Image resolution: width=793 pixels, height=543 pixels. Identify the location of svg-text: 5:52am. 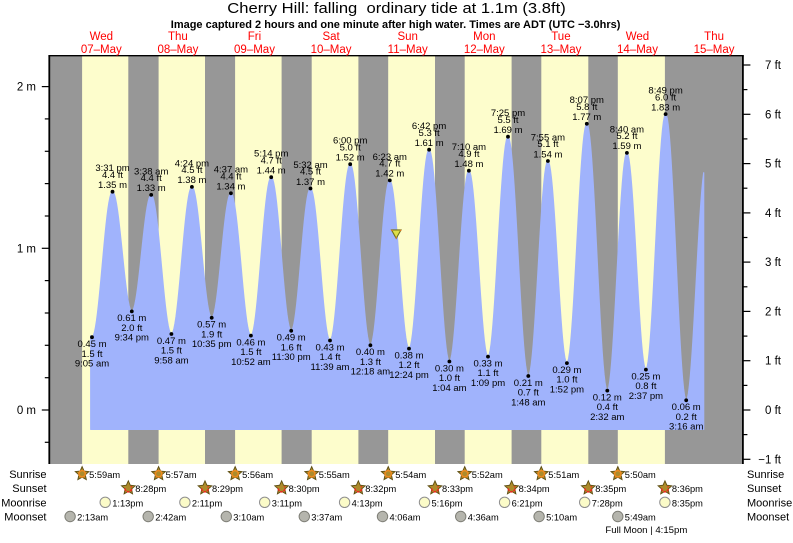
(487, 475).